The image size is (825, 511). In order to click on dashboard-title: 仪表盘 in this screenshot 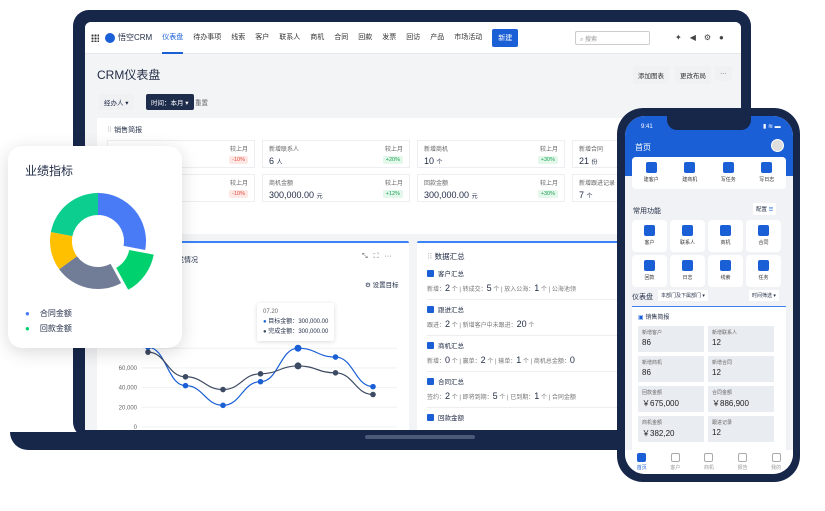, I will do `click(642, 297)`.